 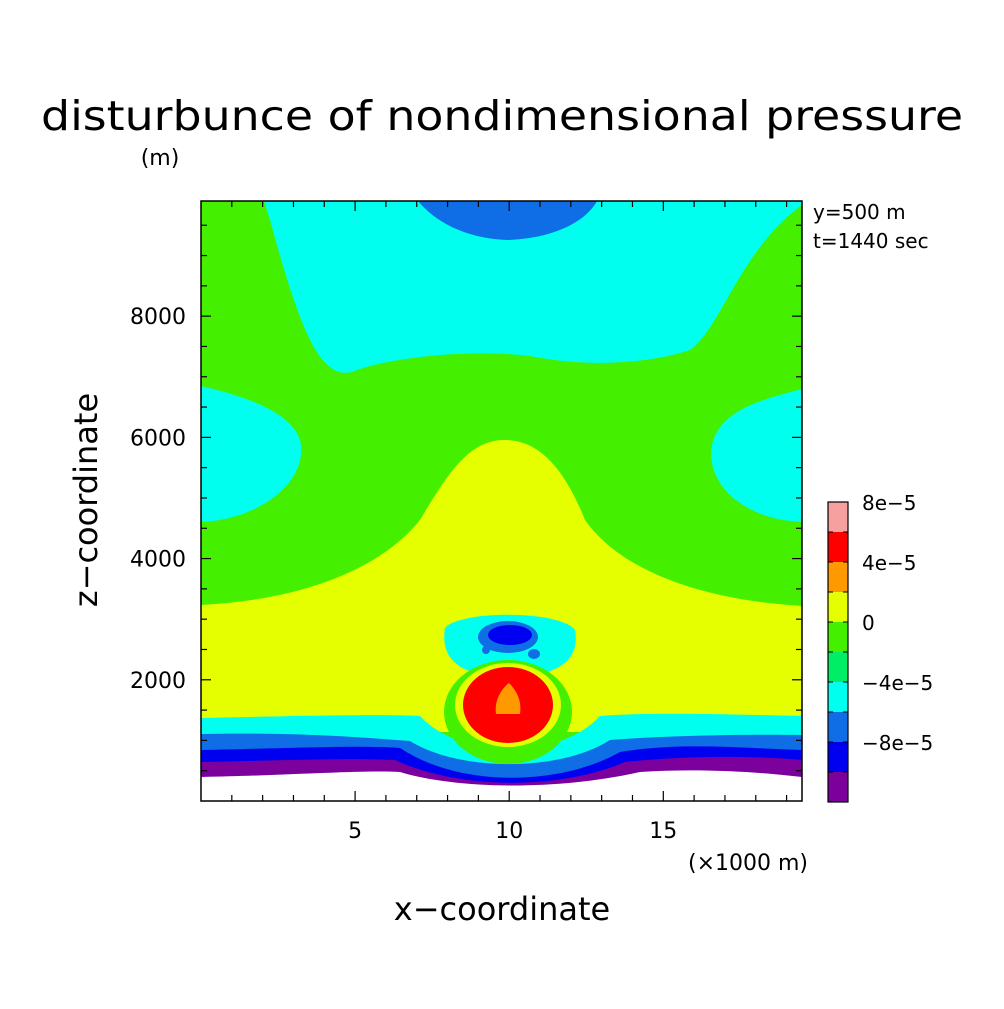 What do you see at coordinates (507, 220) in the screenshot?
I see `region-upper-low-cell` at bounding box center [507, 220].